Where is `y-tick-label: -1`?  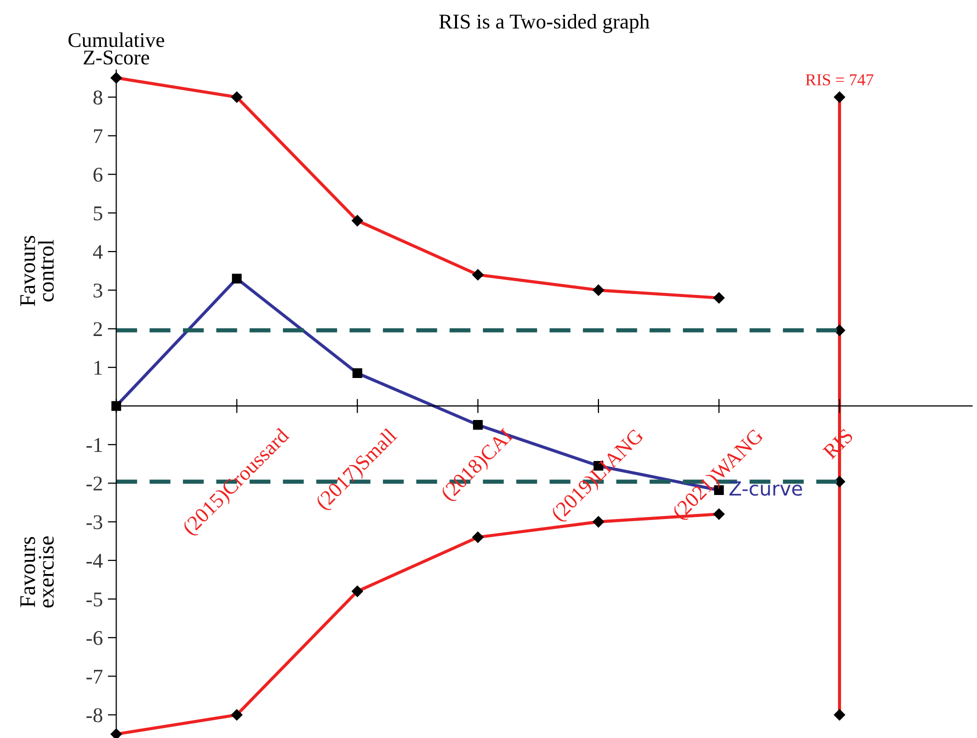 y-tick-label: -1 is located at coordinates (94, 445).